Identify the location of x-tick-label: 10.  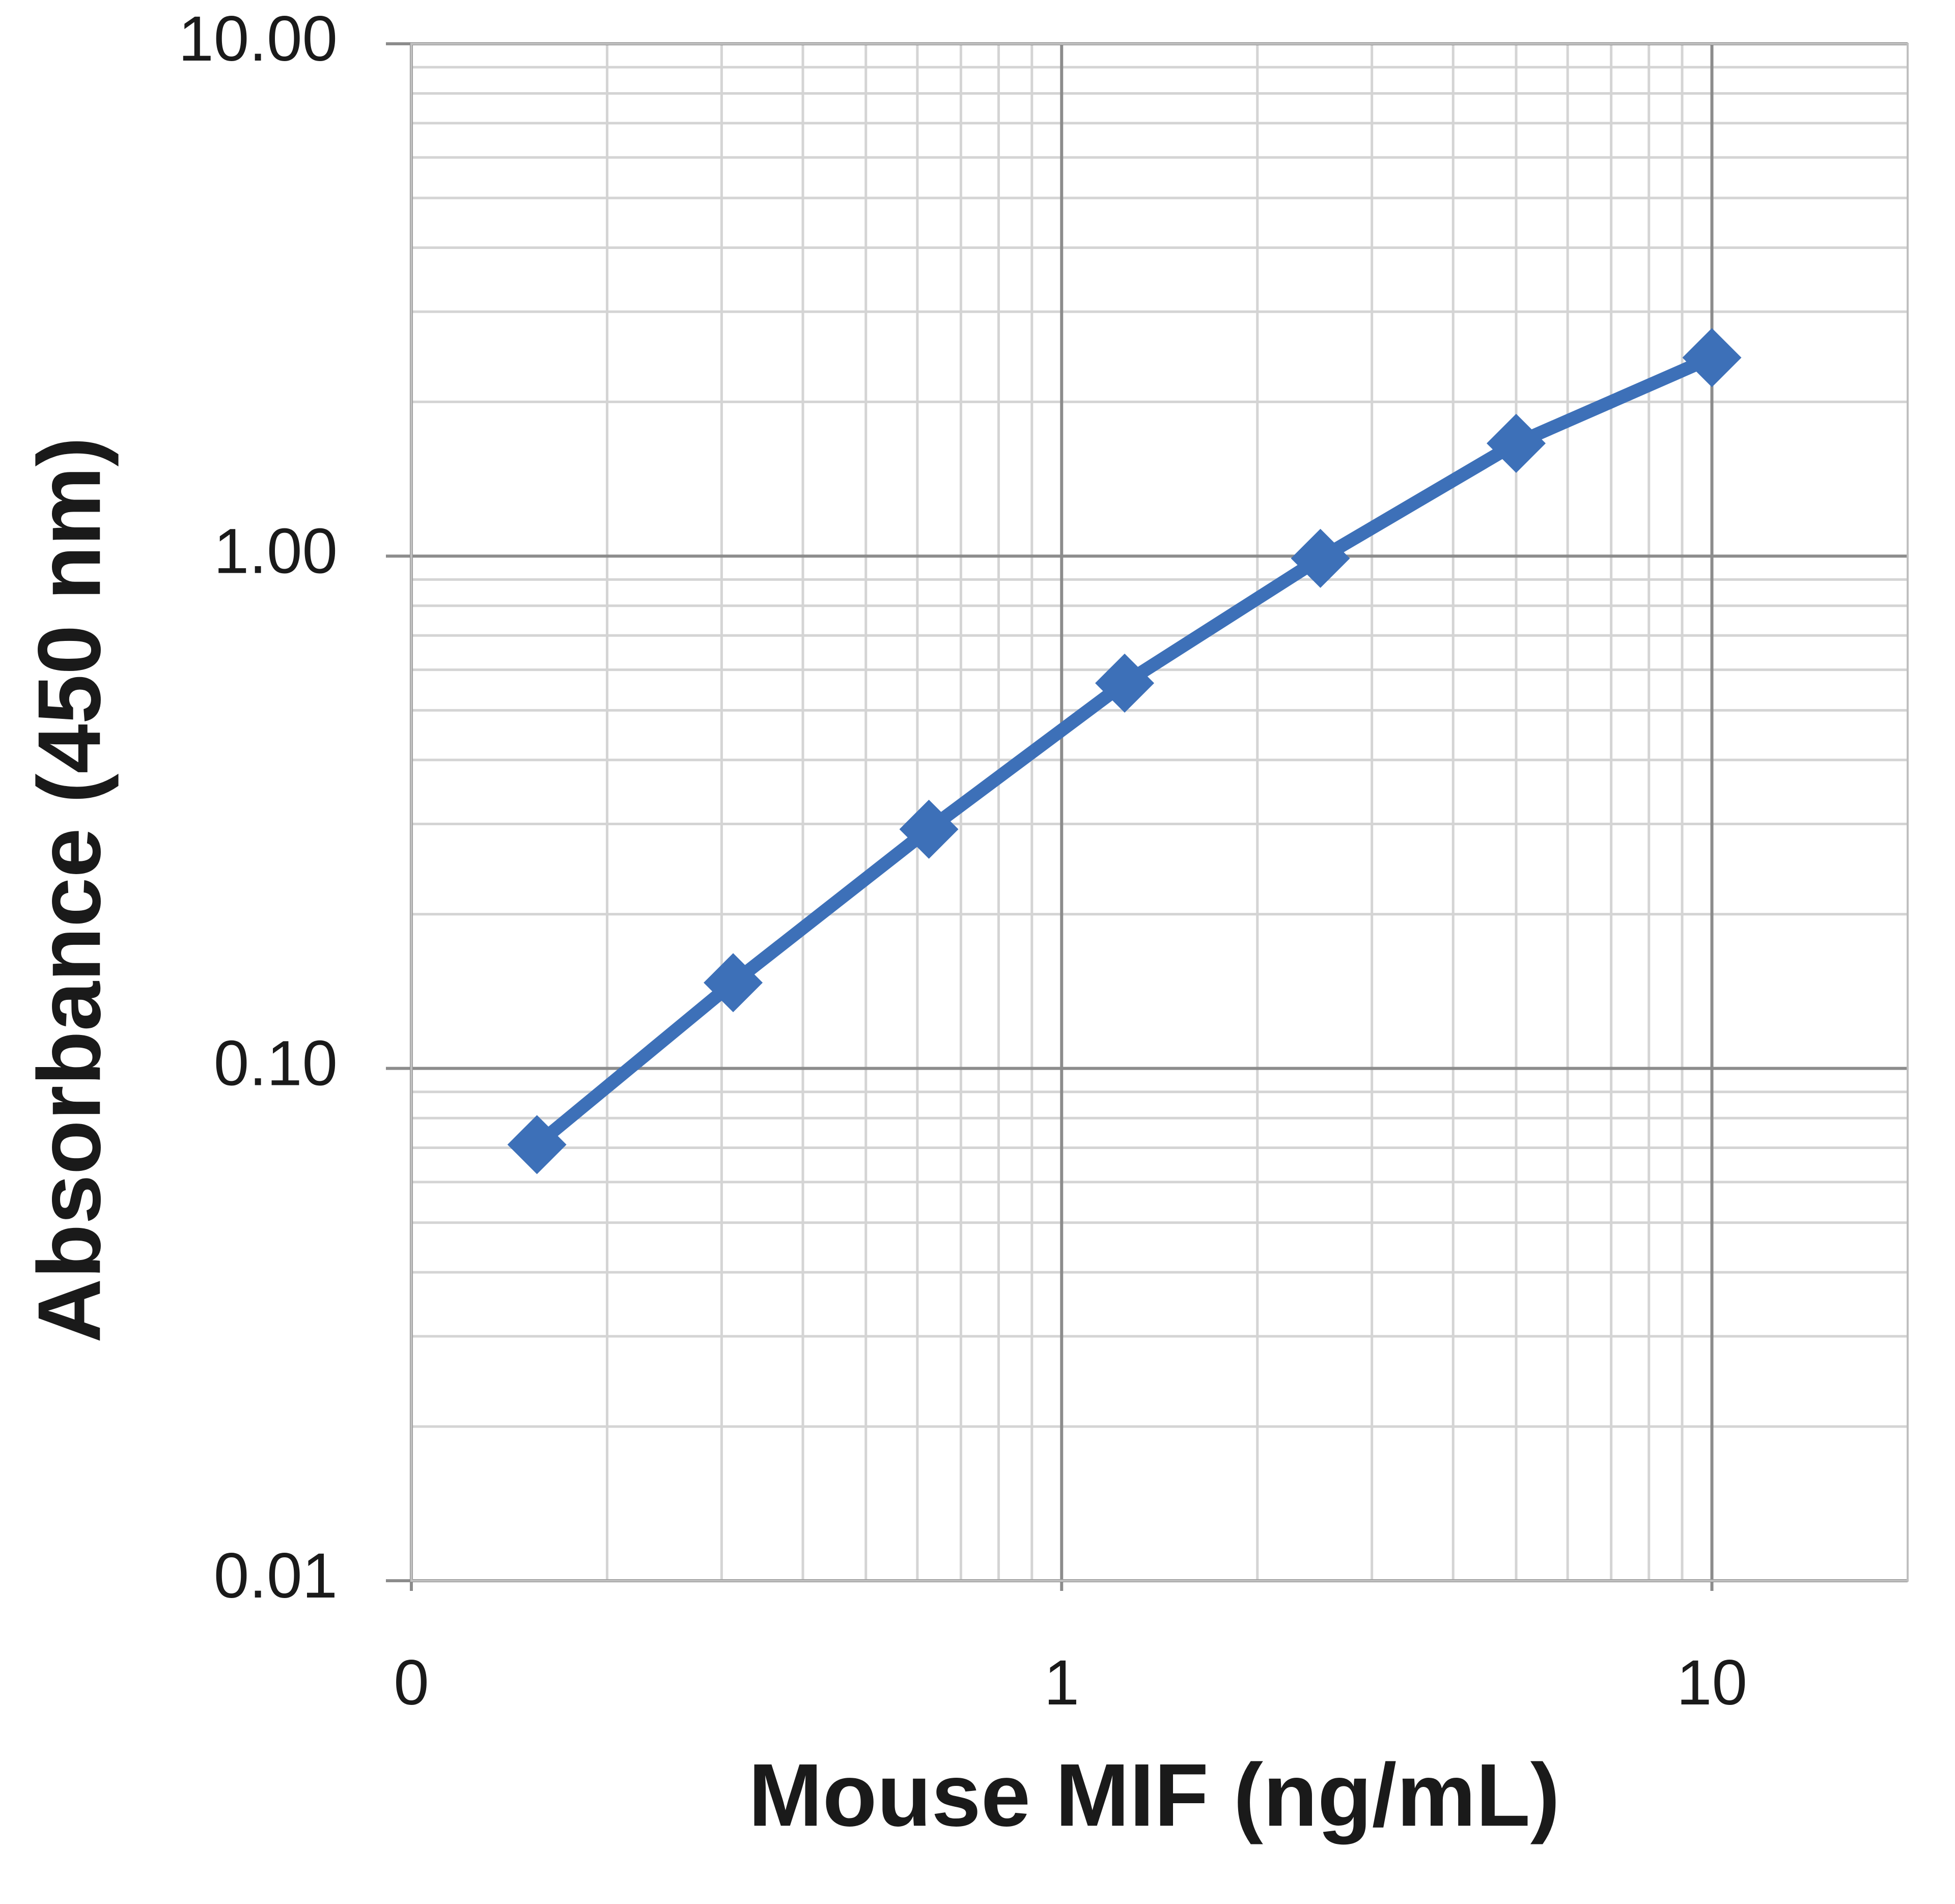
(1712, 1682).